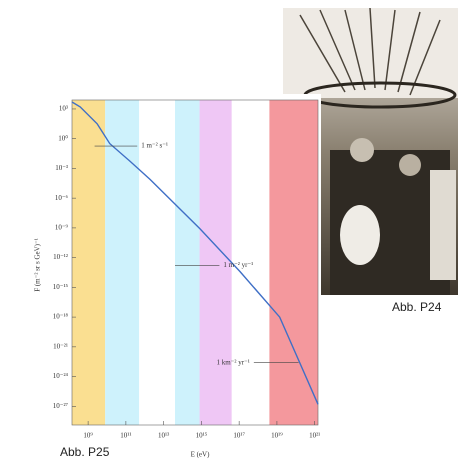 Image resolution: width=473 pixels, height=463 pixels. What do you see at coordinates (125, 436) in the screenshot?
I see `x-tick-label: 10¹¹` at bounding box center [125, 436].